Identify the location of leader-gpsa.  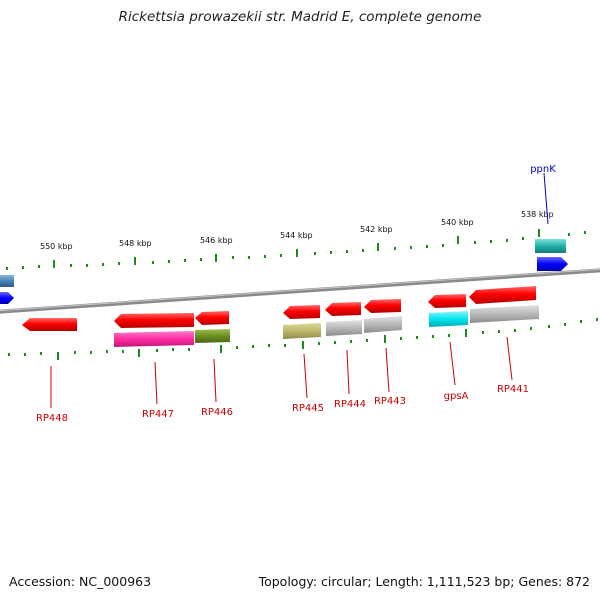
(452, 363).